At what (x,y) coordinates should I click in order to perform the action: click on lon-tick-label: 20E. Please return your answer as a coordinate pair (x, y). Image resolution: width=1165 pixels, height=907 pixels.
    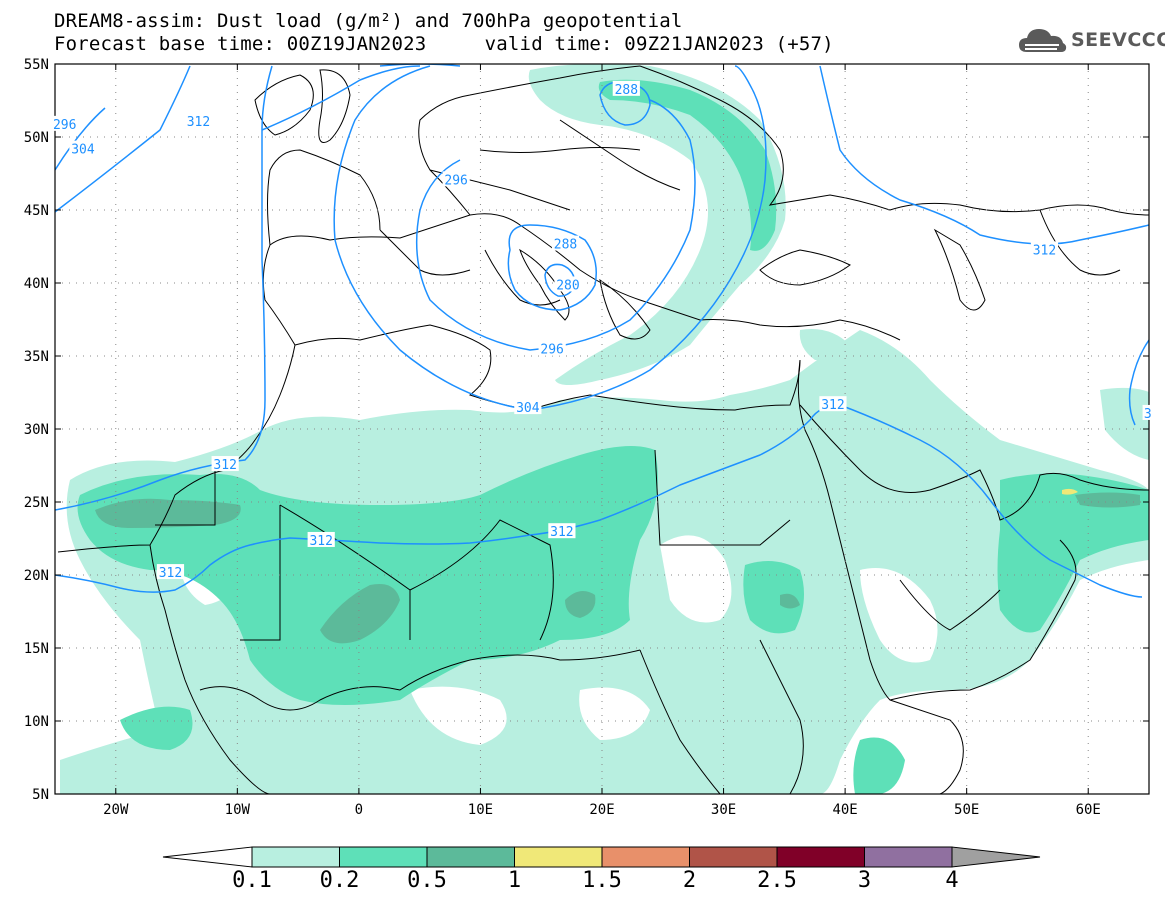
    Looking at the image, I should click on (601, 810).